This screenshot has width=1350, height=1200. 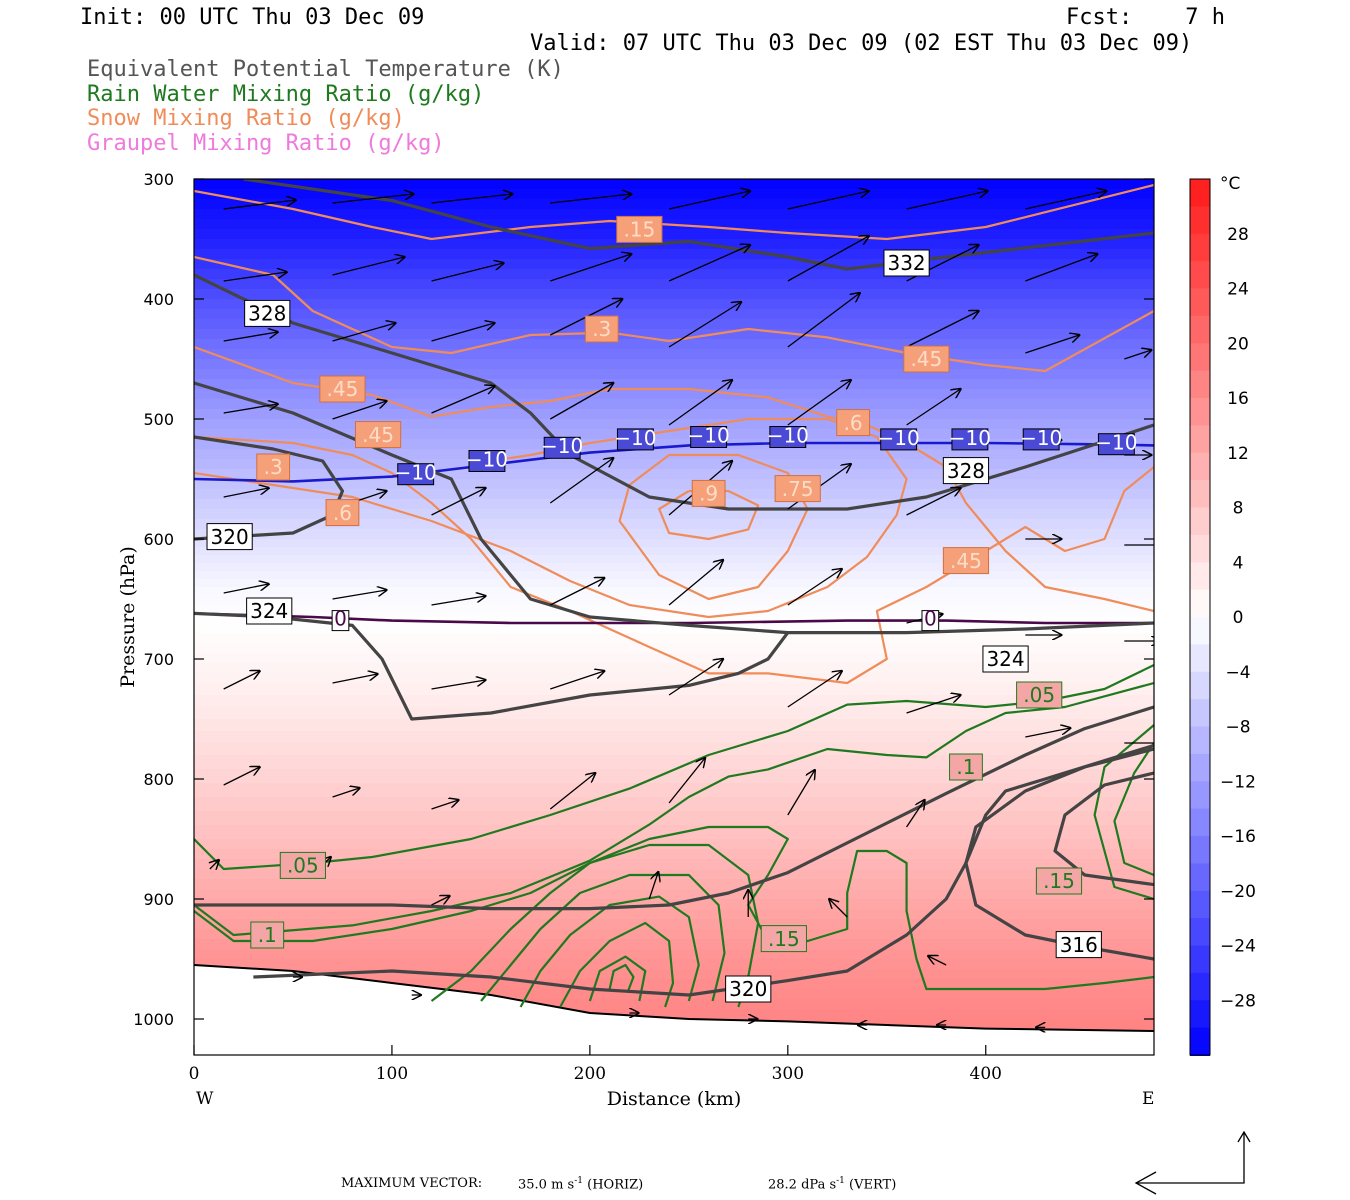 I want to click on reference-vector-left-arrow, so click(x=1145, y=1183).